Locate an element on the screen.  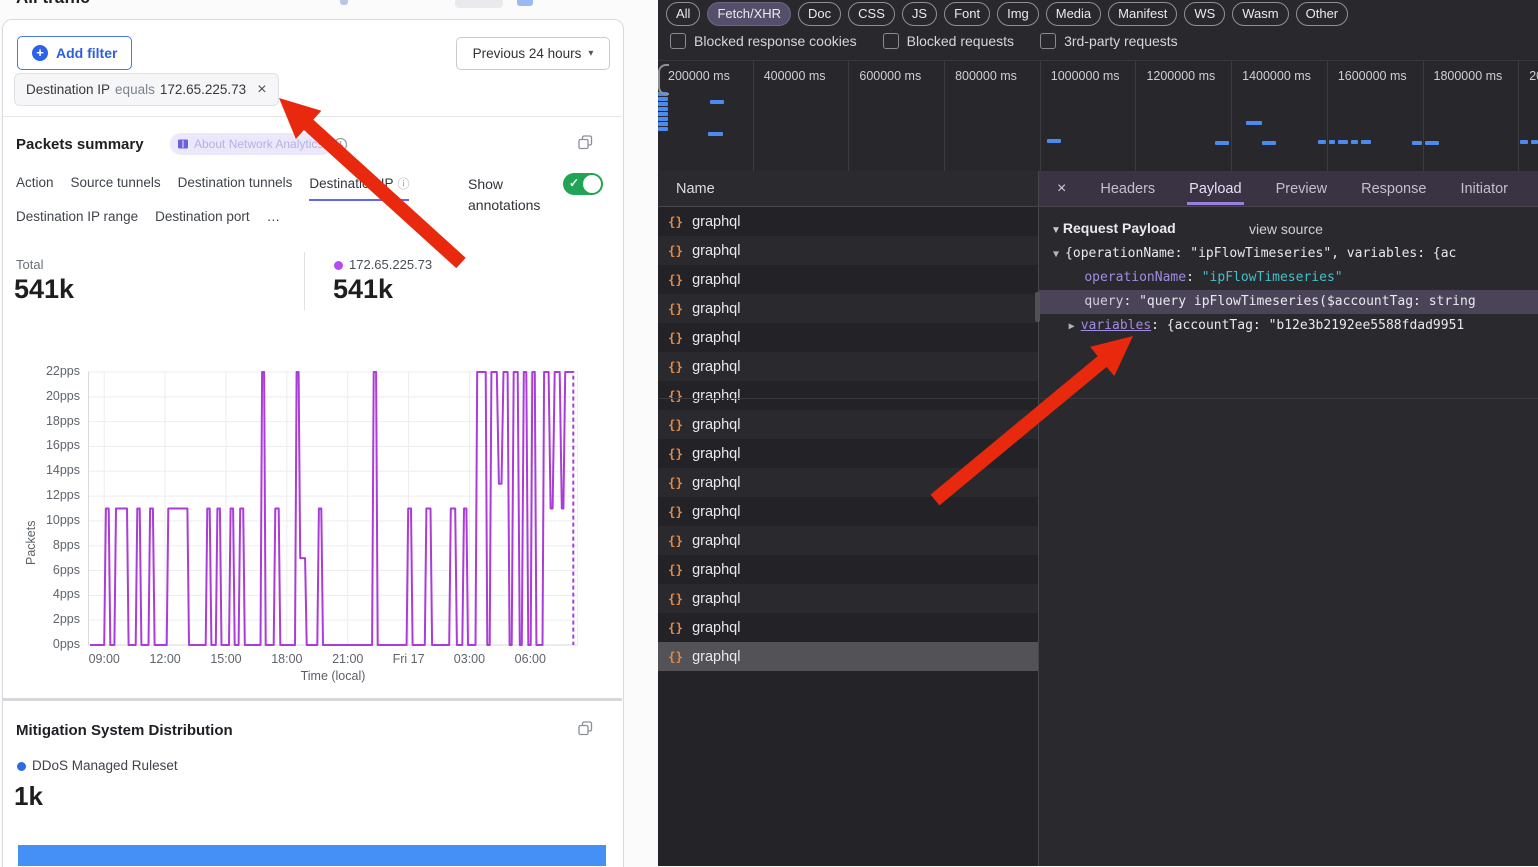
add-filter-button: + Add filter is located at coordinates (75, 53).